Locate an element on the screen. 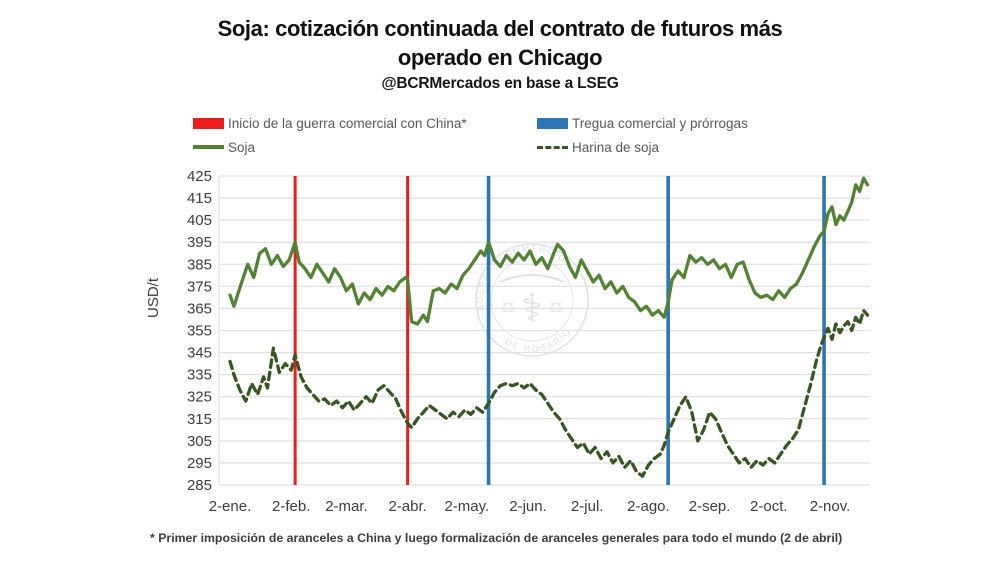 The width and height of the screenshot is (1000, 563). y-tick-label: 365 is located at coordinates (199, 308).